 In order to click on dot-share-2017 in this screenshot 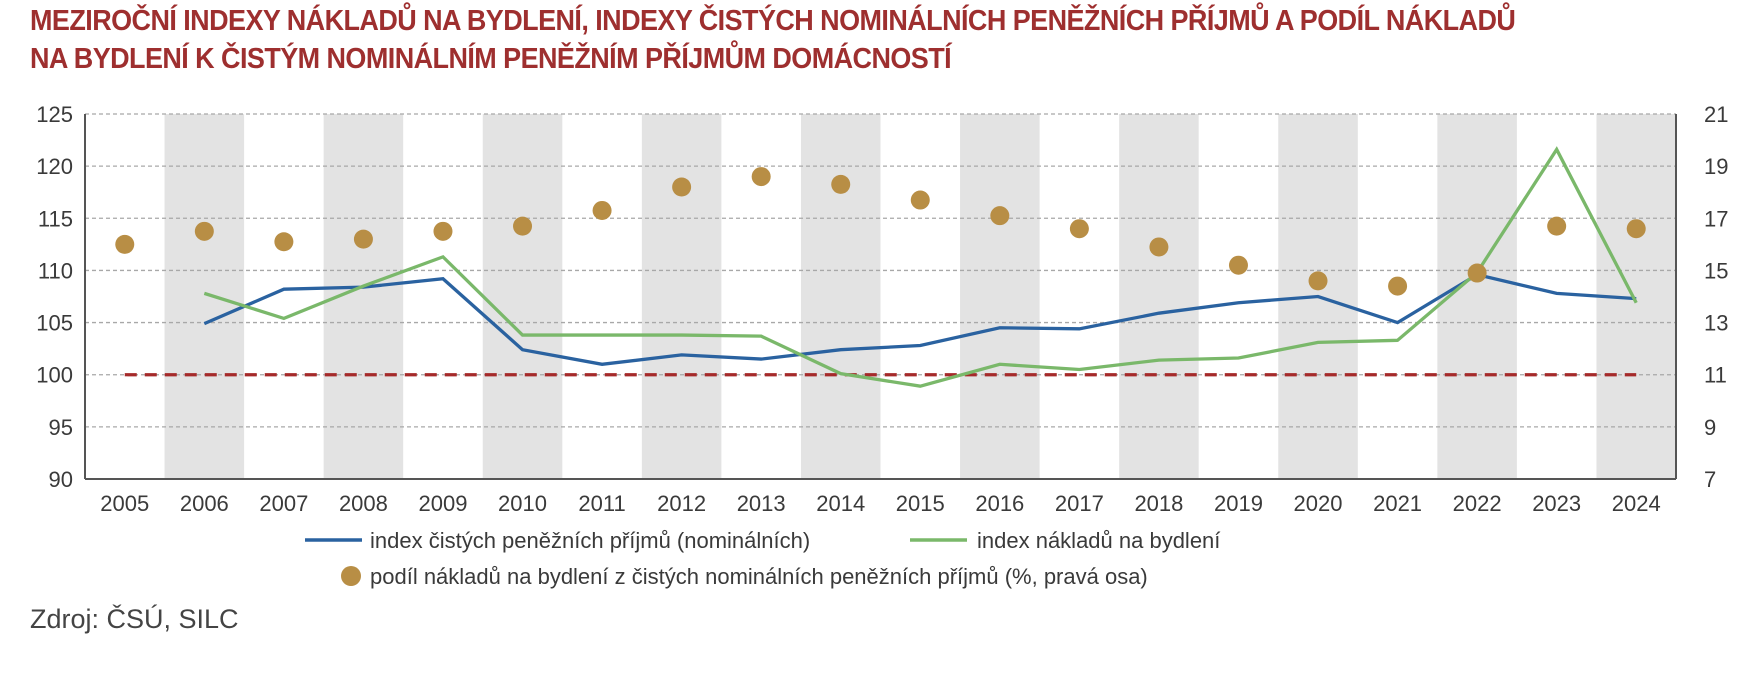, I will do `click(1079, 229)`.